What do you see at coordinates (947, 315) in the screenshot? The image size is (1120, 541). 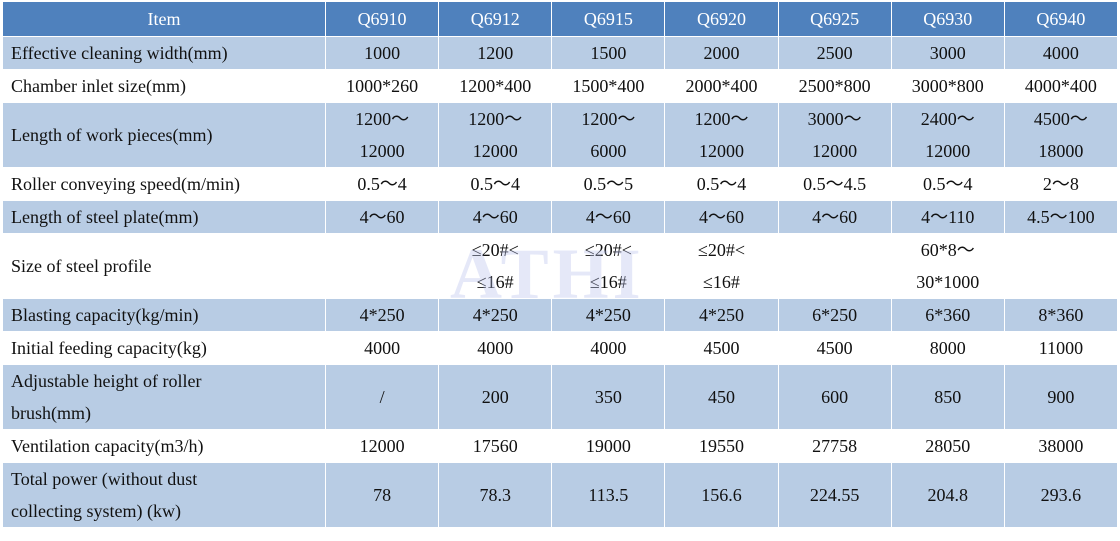 I see `cell: 6*360` at bounding box center [947, 315].